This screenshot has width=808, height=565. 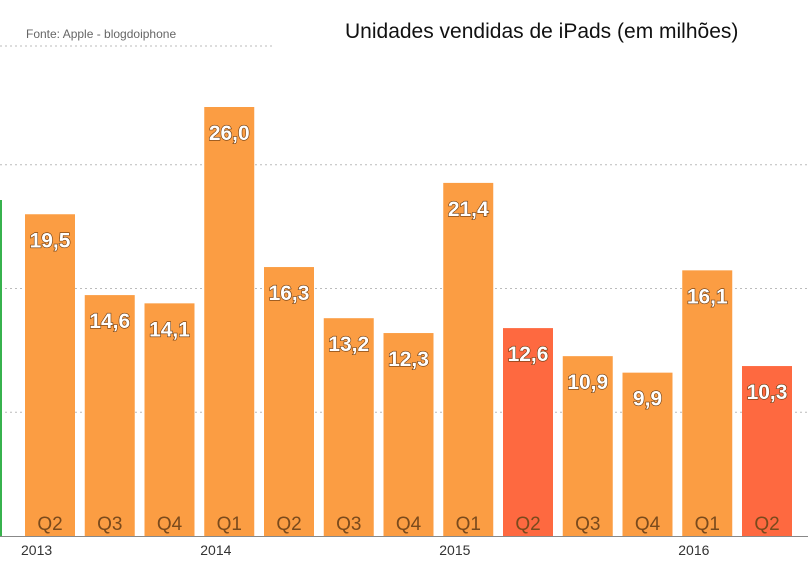 I want to click on year-label-2014: 2014, so click(x=215, y=550).